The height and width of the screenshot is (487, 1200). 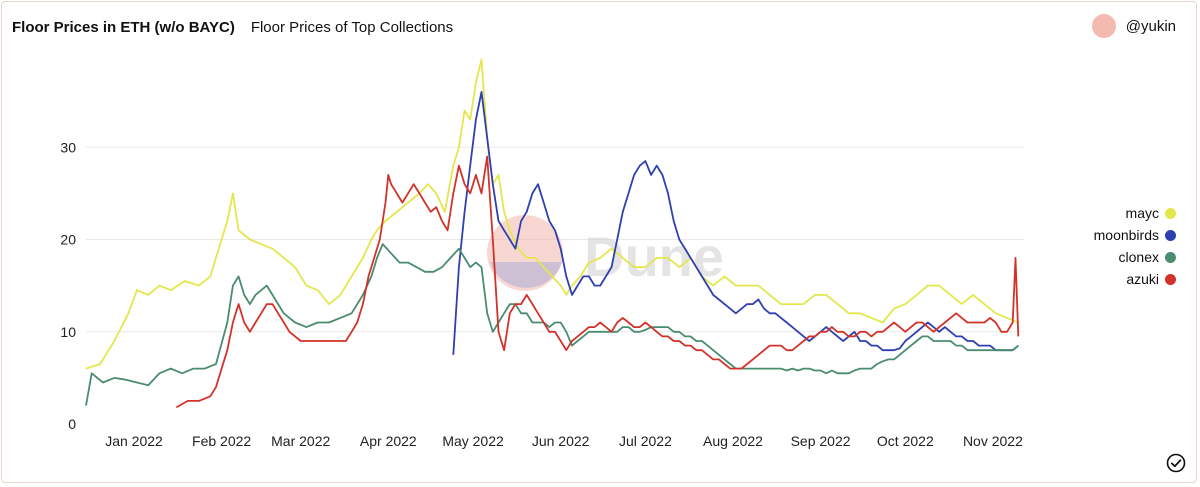 I want to click on x-tick-label: May 2022, so click(x=473, y=441).